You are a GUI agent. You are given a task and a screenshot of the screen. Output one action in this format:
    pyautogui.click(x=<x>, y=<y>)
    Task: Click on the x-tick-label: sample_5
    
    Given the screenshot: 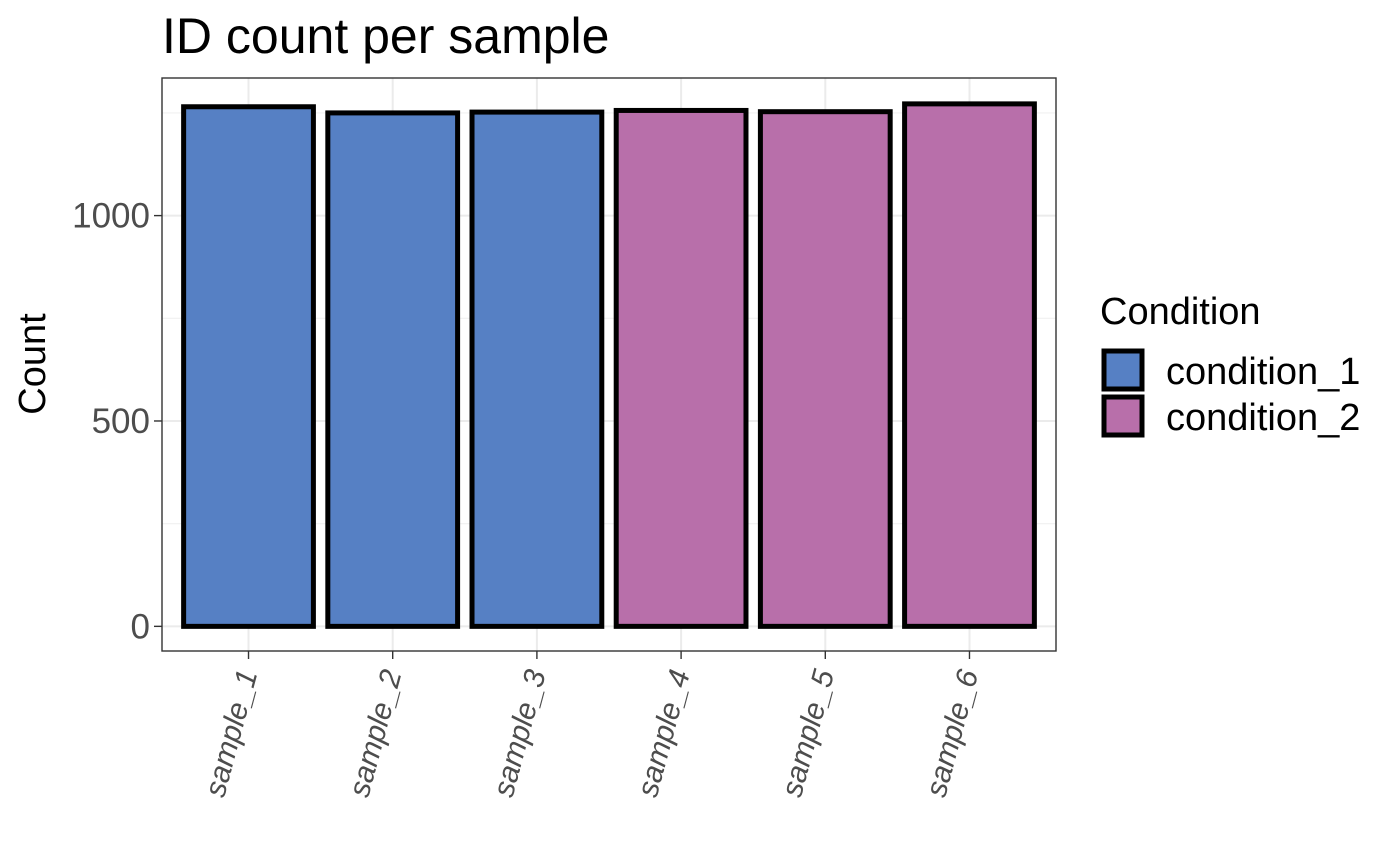 What is the action you would take?
    pyautogui.click(x=809, y=733)
    